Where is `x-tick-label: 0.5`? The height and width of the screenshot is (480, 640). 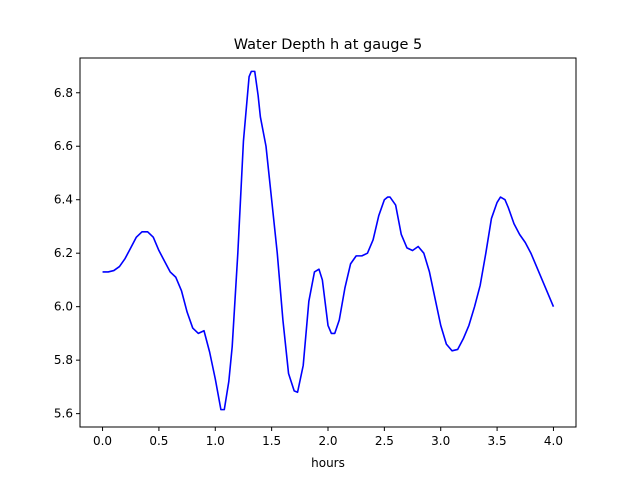 x-tick-label: 0.5 is located at coordinates (158, 441).